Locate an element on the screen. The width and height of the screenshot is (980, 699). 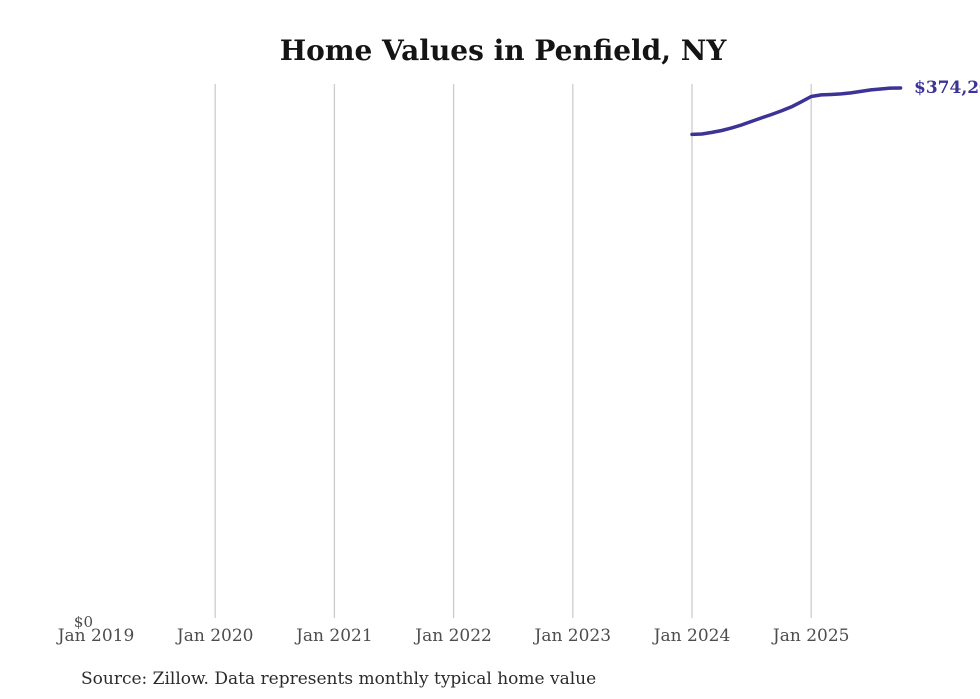
x-tick-label-2022: Jan 2022 is located at coordinates (452, 636).